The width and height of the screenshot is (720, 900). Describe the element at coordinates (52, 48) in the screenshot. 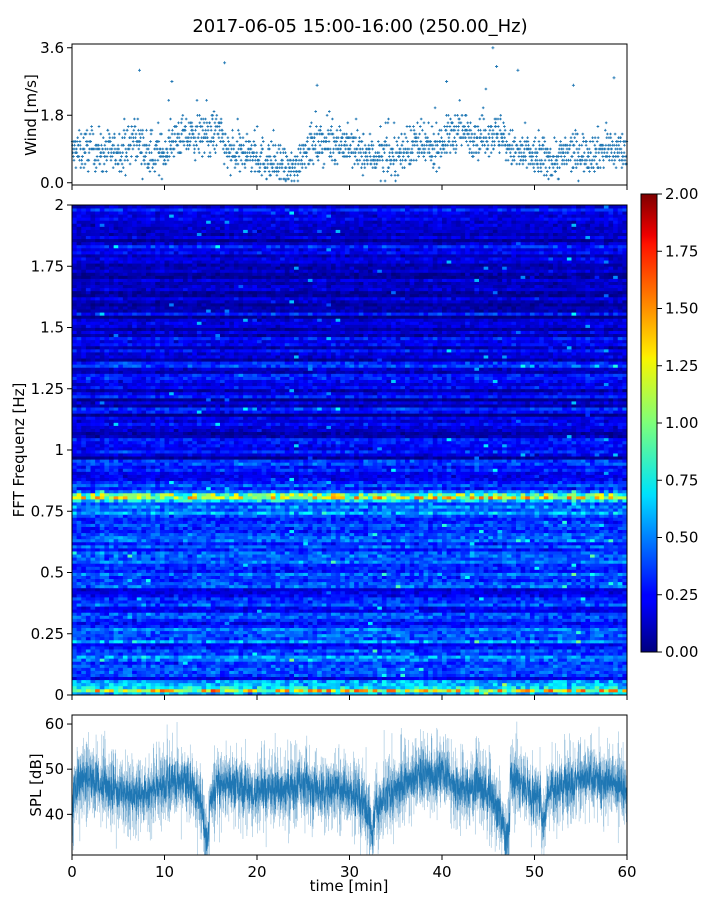

I see `y-tick-label: 3.6` at that location.